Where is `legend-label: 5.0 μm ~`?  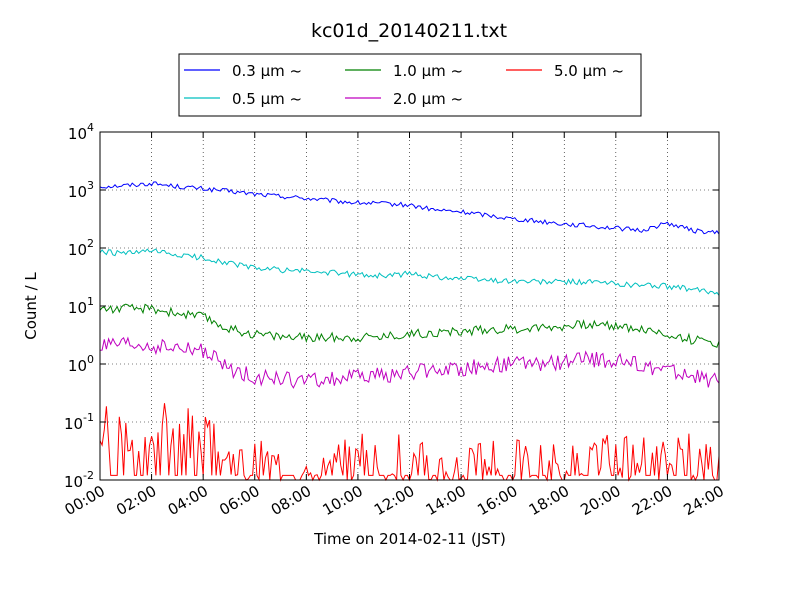 legend-label: 5.0 μm ~ is located at coordinates (589, 71).